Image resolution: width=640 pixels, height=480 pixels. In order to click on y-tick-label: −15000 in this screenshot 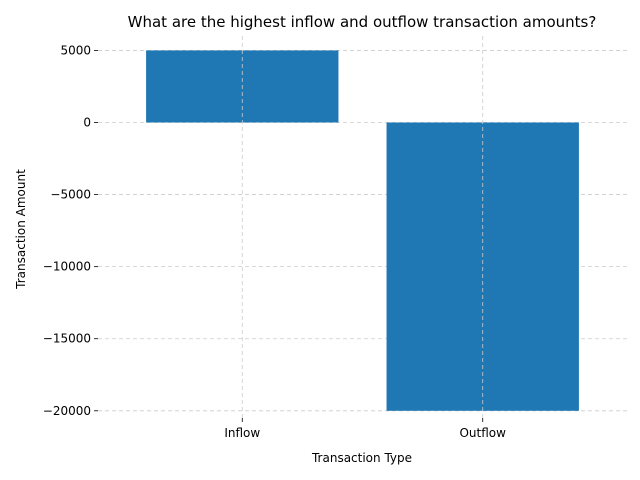, I will do `click(67, 339)`.